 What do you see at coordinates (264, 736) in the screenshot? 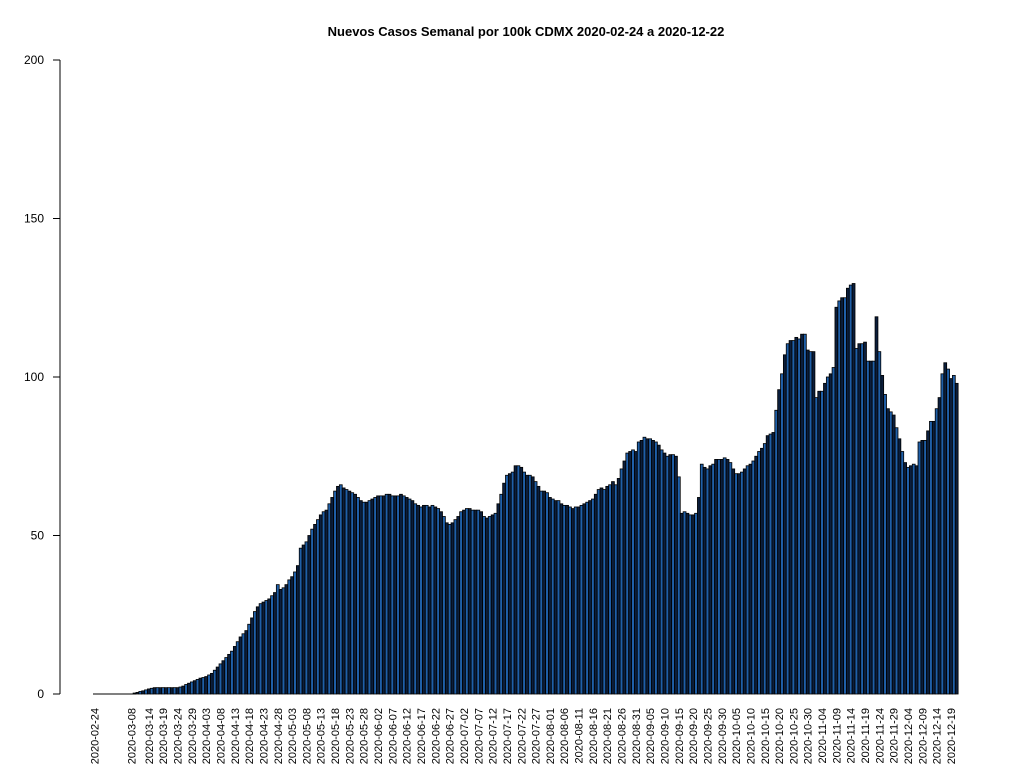
I see `x-tick-label: 2020-04-23` at bounding box center [264, 736].